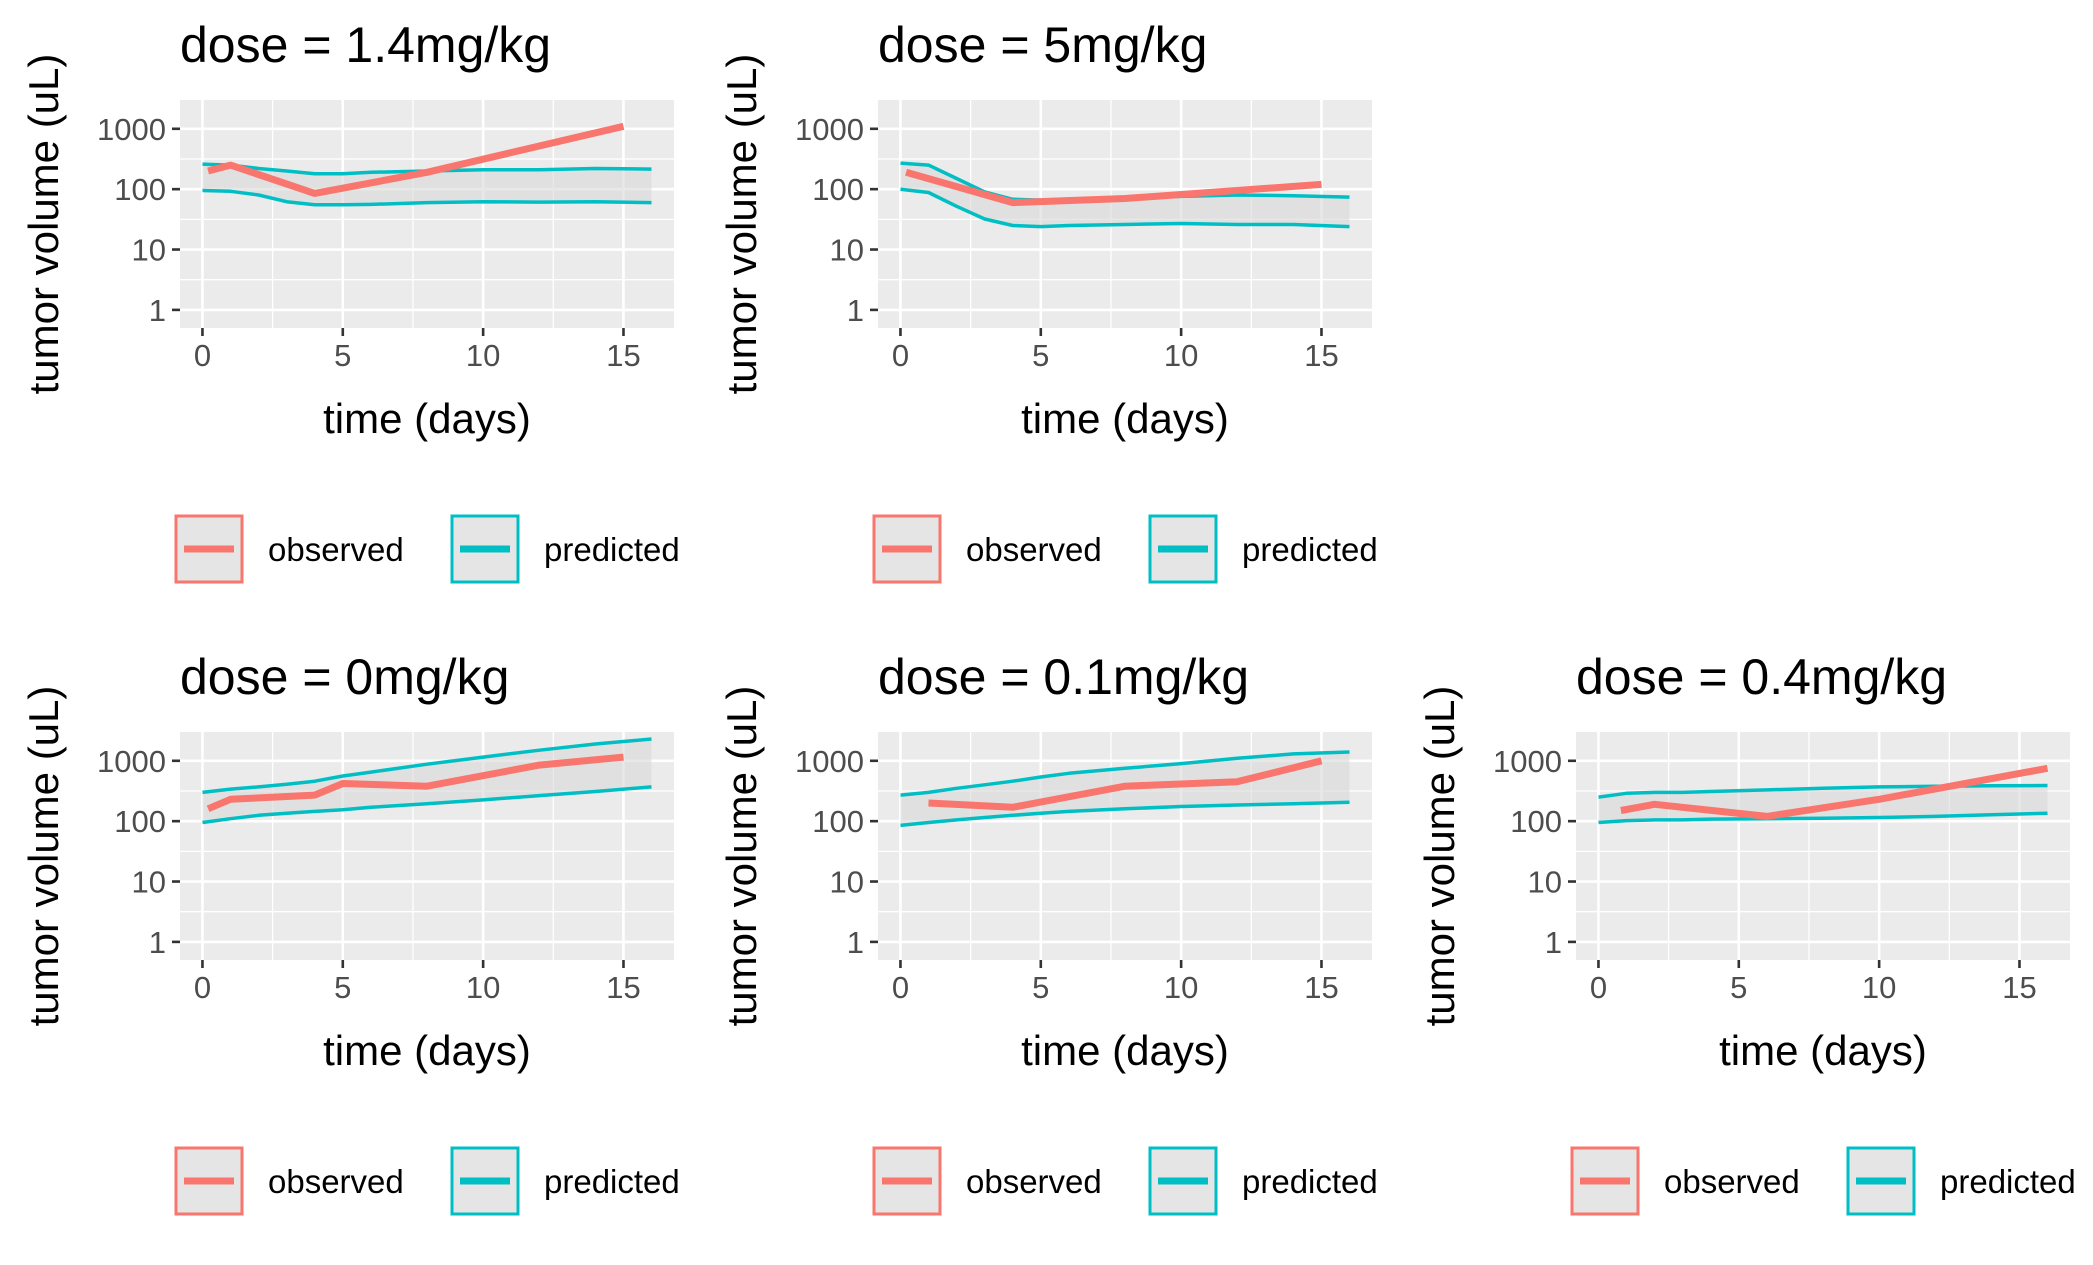  I want to click on chart-title: dose = 1.4mg/kg, so click(365, 45).